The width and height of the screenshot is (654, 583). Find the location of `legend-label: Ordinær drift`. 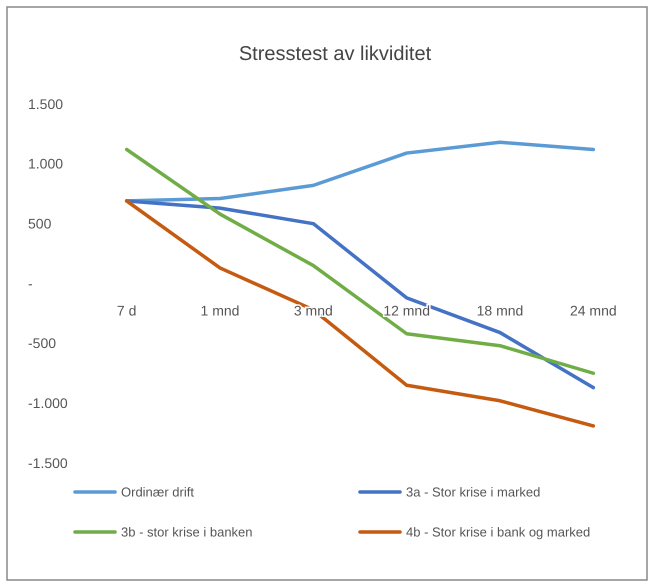

legend-label: Ordinær drift is located at coordinates (157, 492).